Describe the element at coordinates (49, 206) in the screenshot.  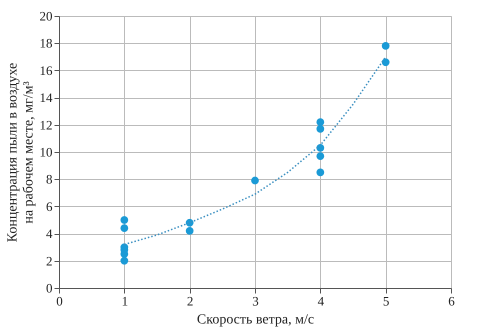
I see `y-tick-label: 6` at that location.